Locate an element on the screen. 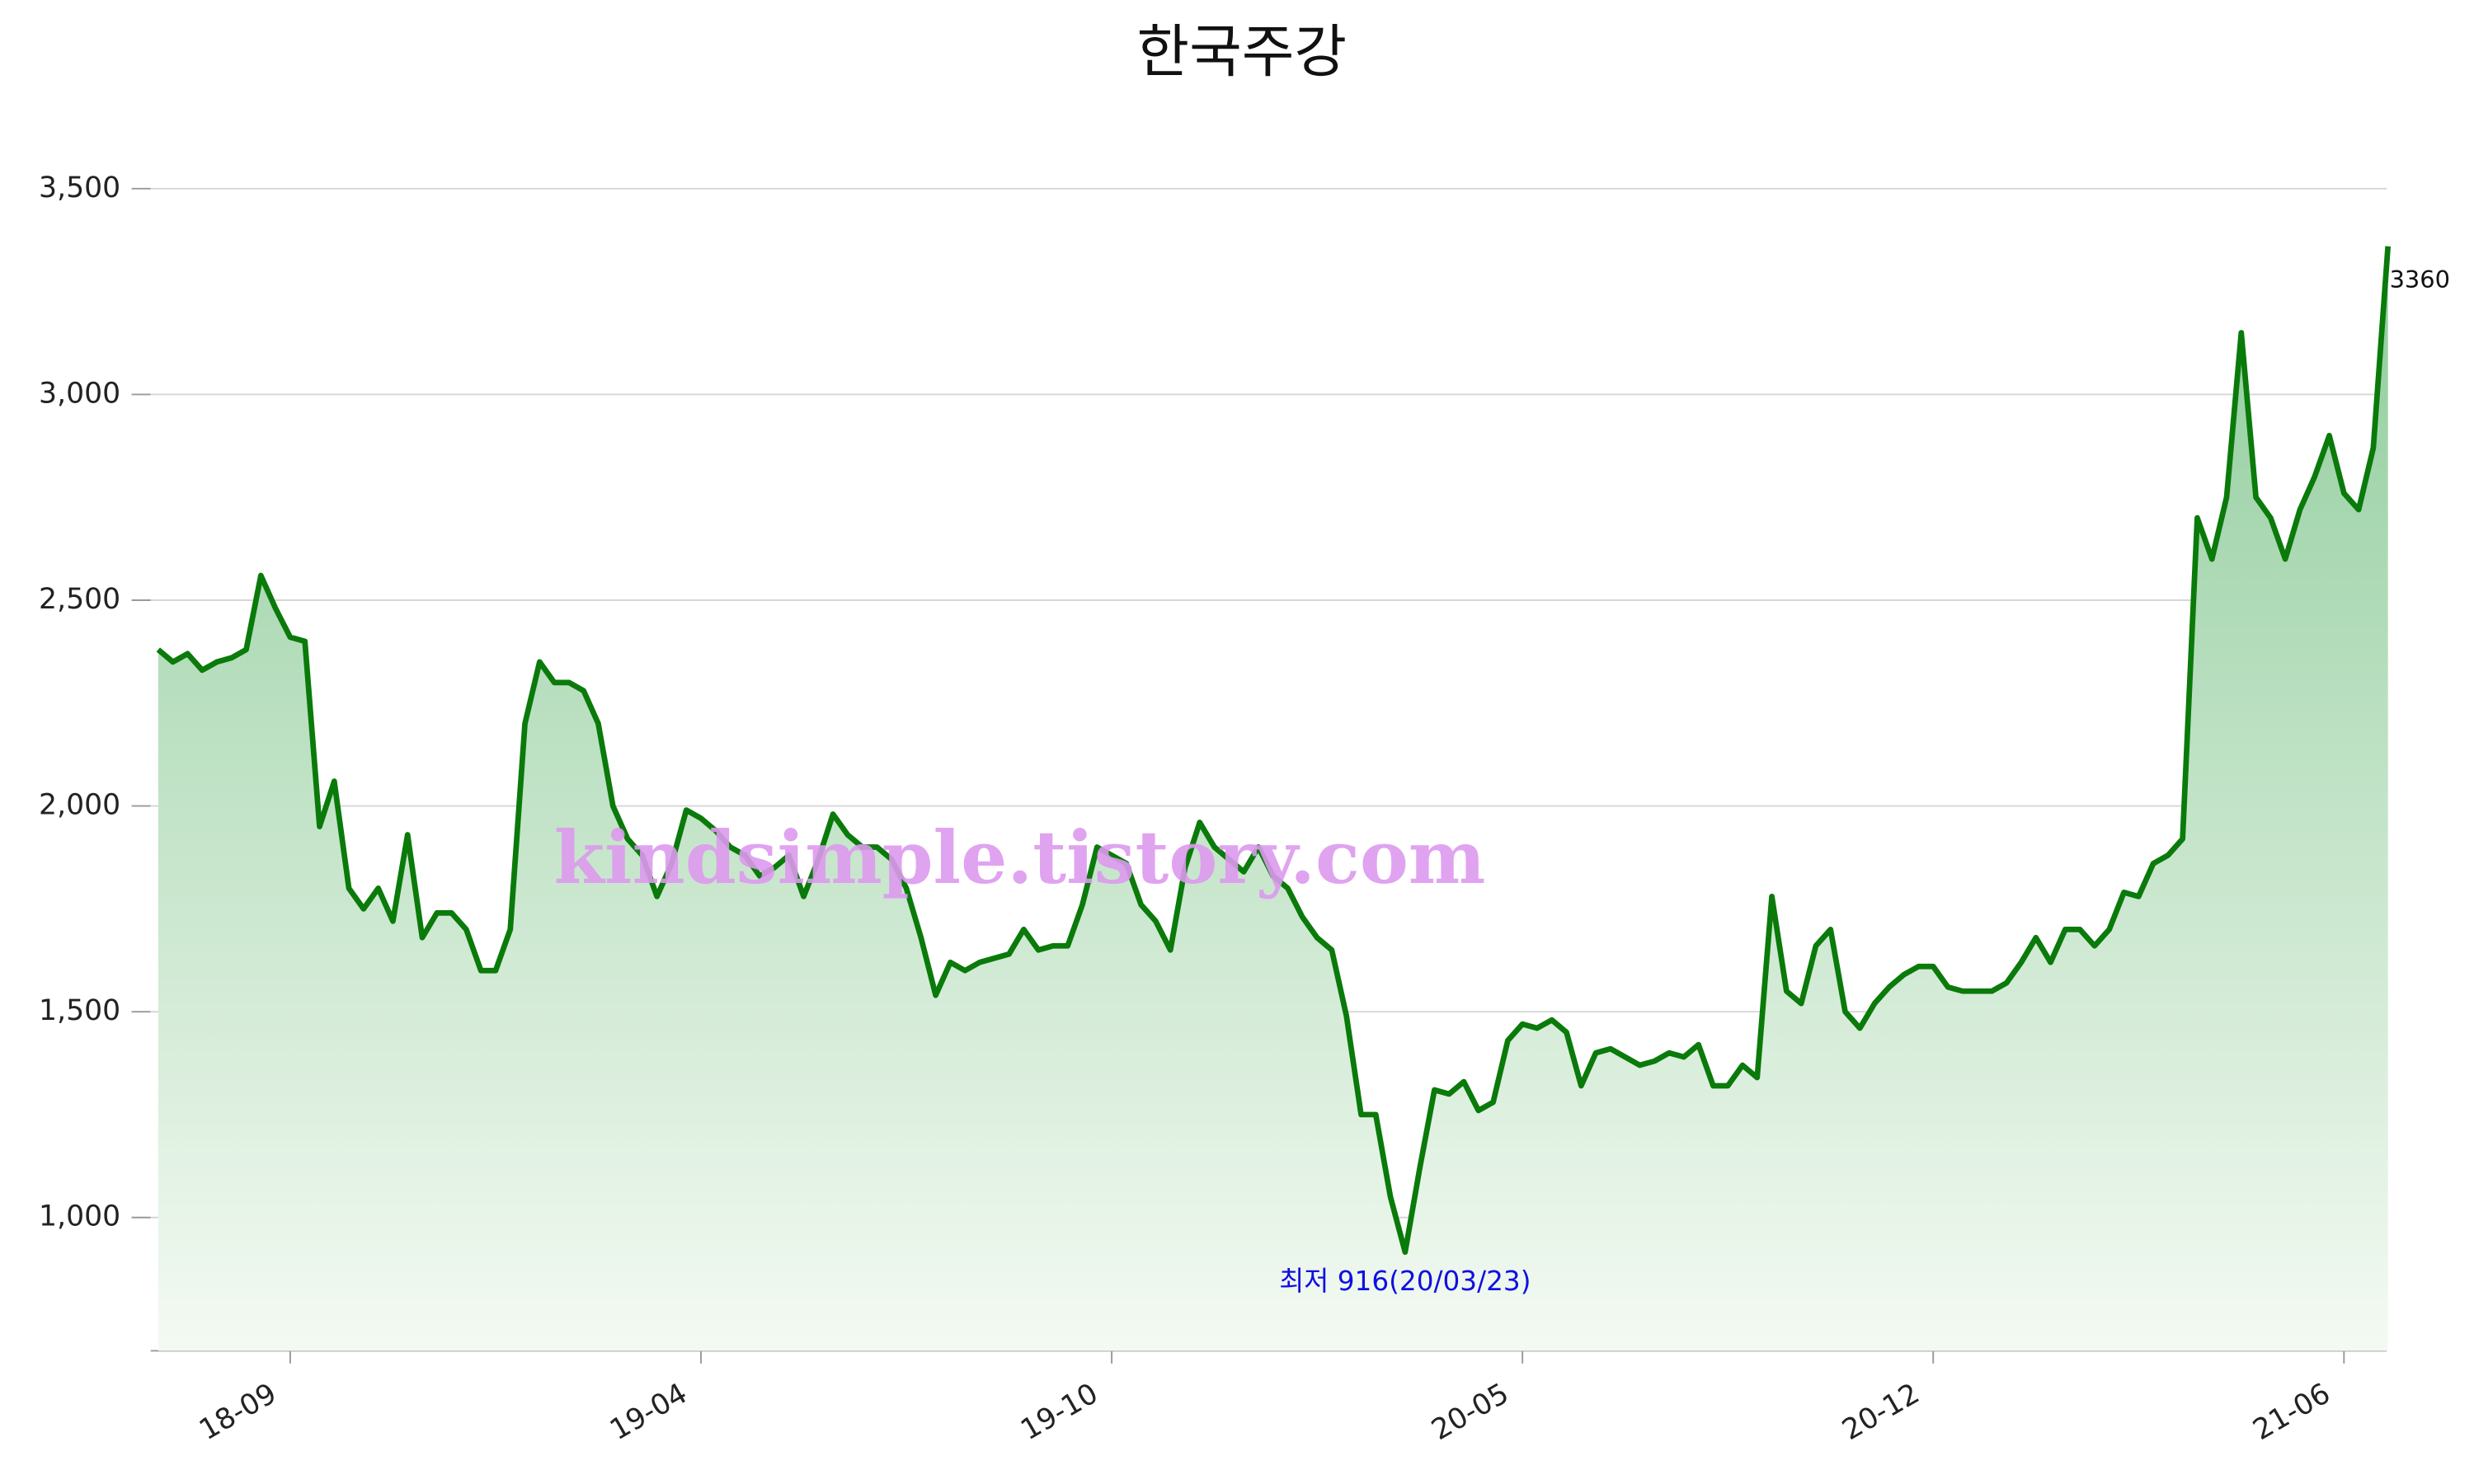 The width and height of the screenshot is (2474, 1484). y-tick-label: 2,500 is located at coordinates (79, 599).